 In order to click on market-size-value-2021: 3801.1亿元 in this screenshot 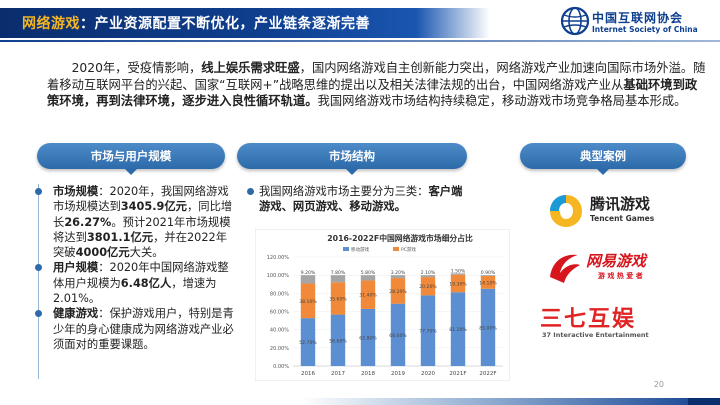, I will do `click(120, 237)`.